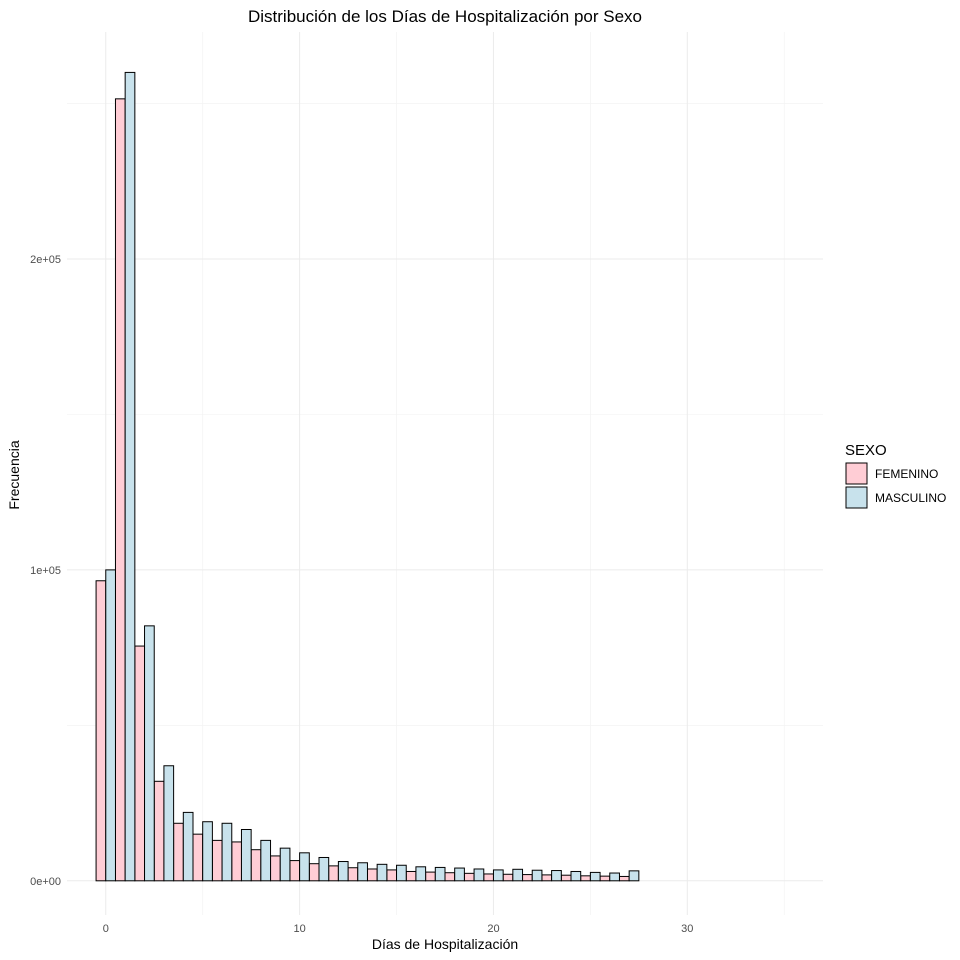  Describe the element at coordinates (856, 497) in the screenshot. I see `legend-key-masculino` at that location.